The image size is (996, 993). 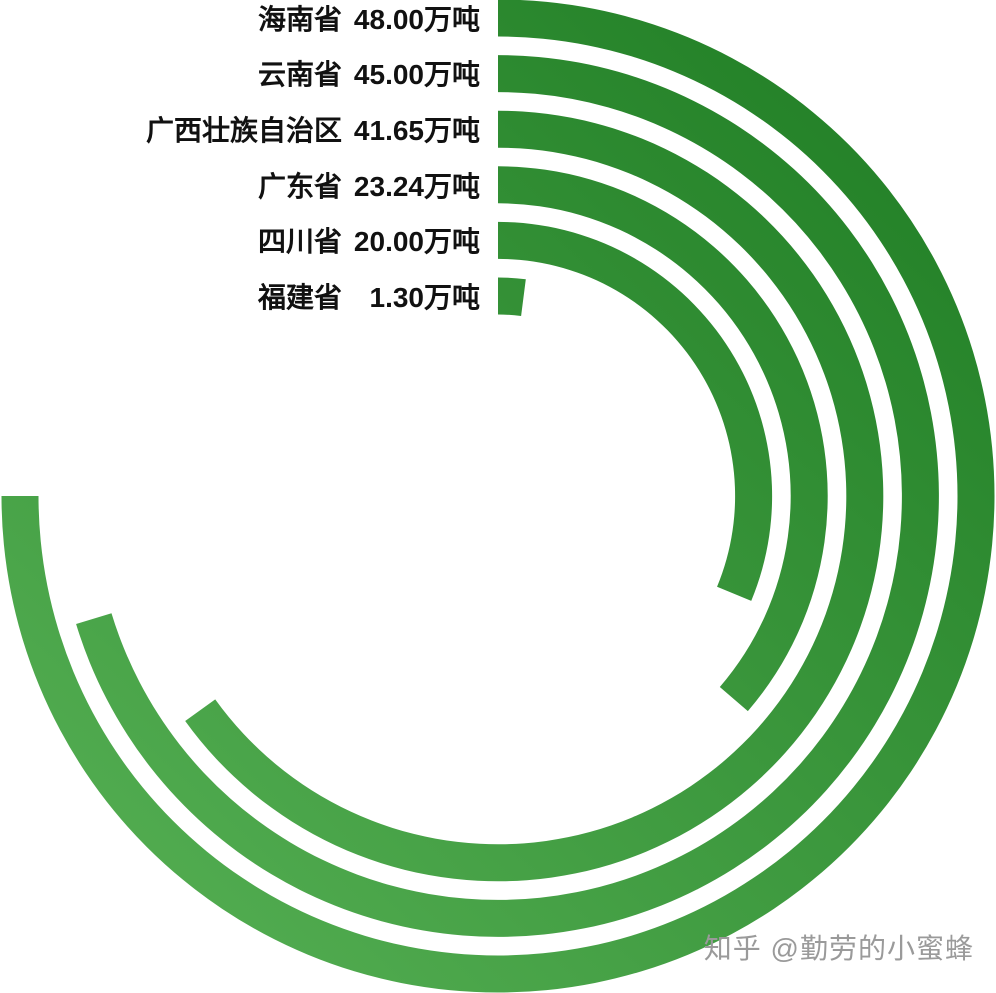 I want to click on legend-row: 海南省 48.00万吨, so click(x=240, y=23).